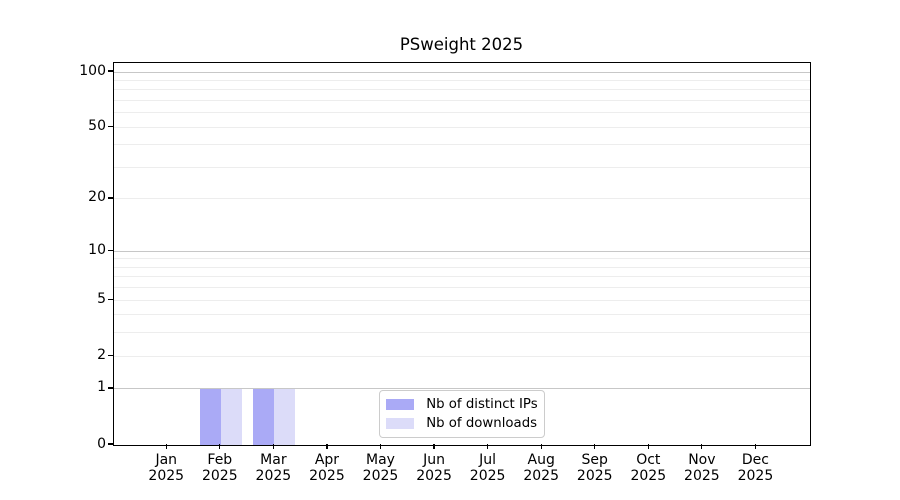 This screenshot has height=500, width=900. What do you see at coordinates (101, 443) in the screenshot?
I see `y-tick-label: 0` at bounding box center [101, 443].